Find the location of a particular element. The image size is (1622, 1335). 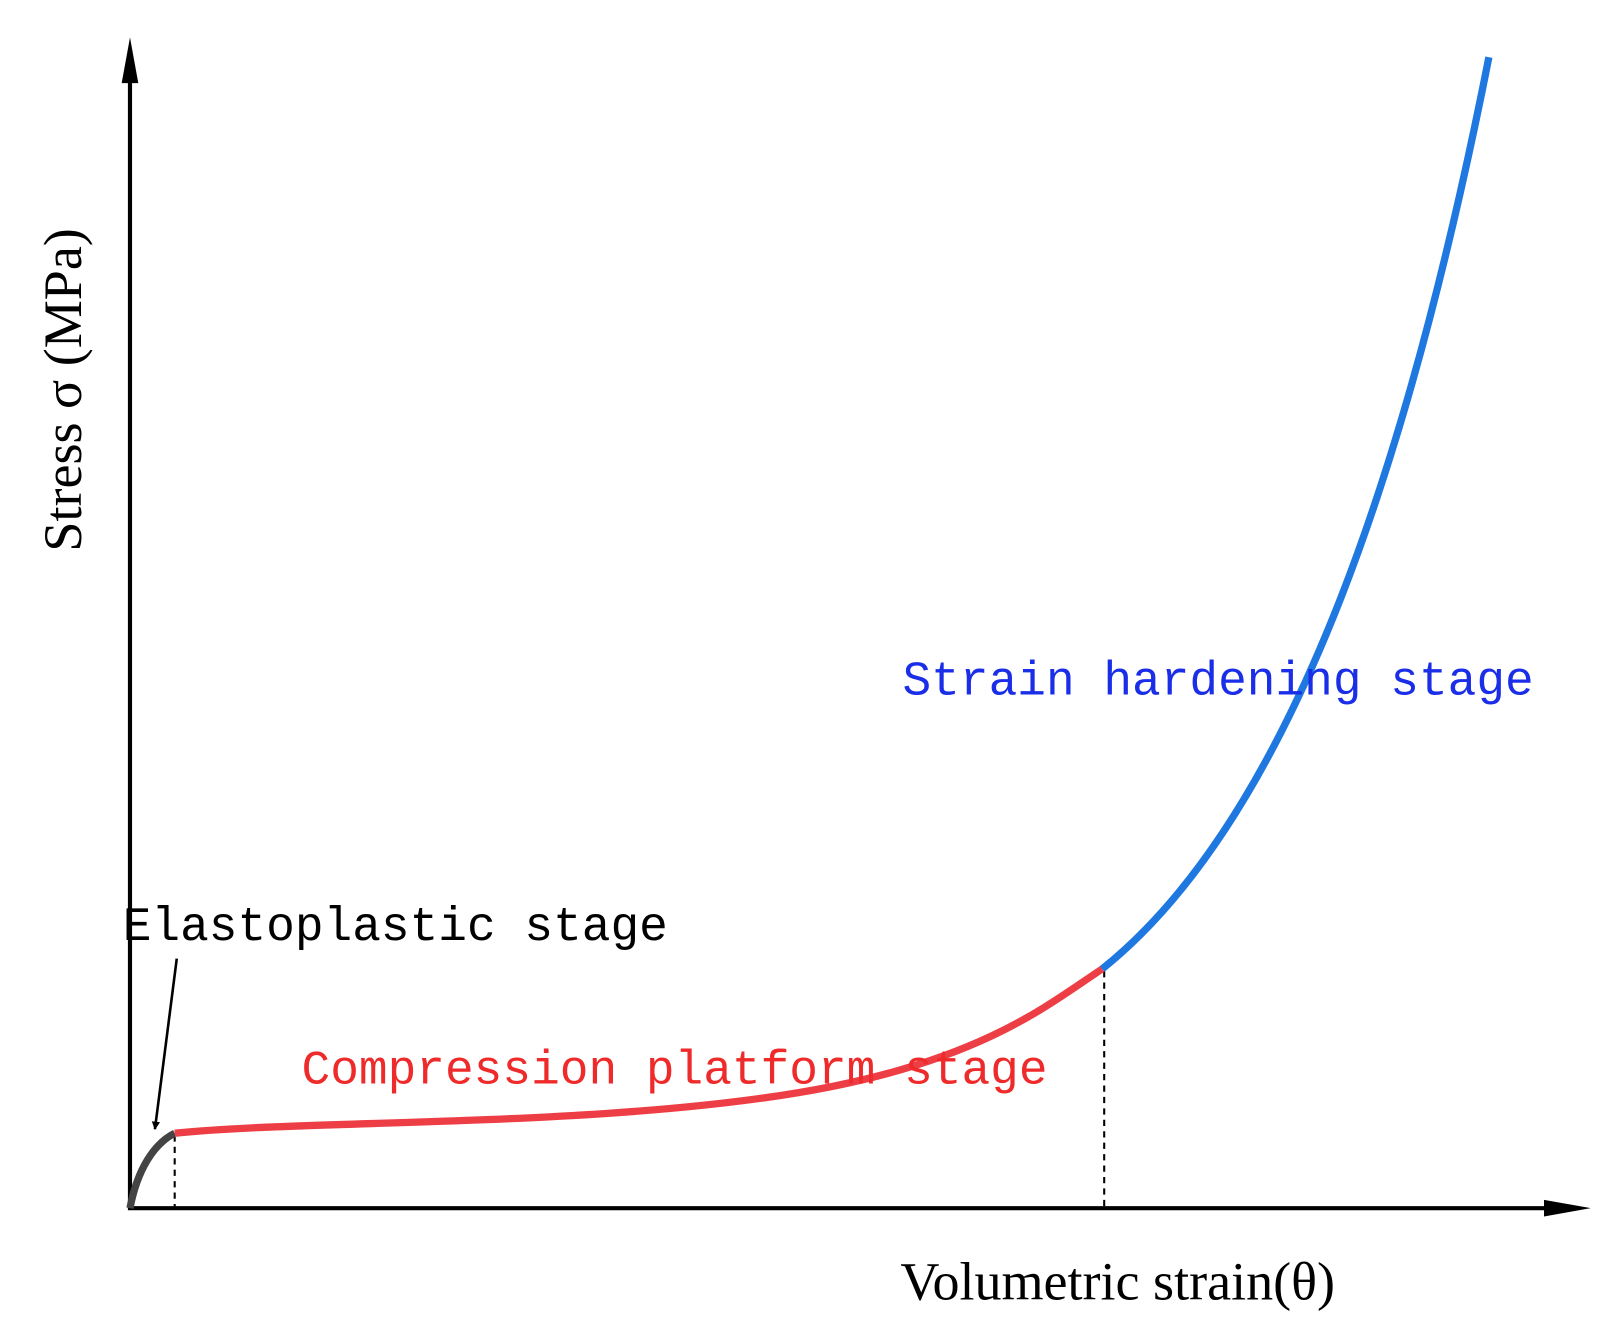

platform-curve is located at coordinates (639, 1051).